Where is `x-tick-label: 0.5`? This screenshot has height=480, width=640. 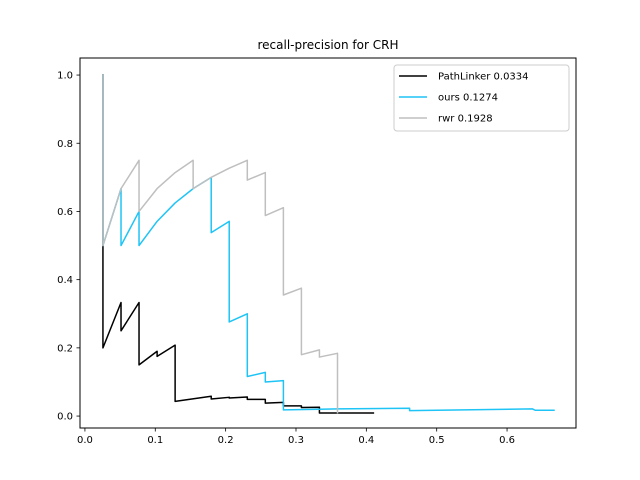 x-tick-label: 0.5 is located at coordinates (437, 440).